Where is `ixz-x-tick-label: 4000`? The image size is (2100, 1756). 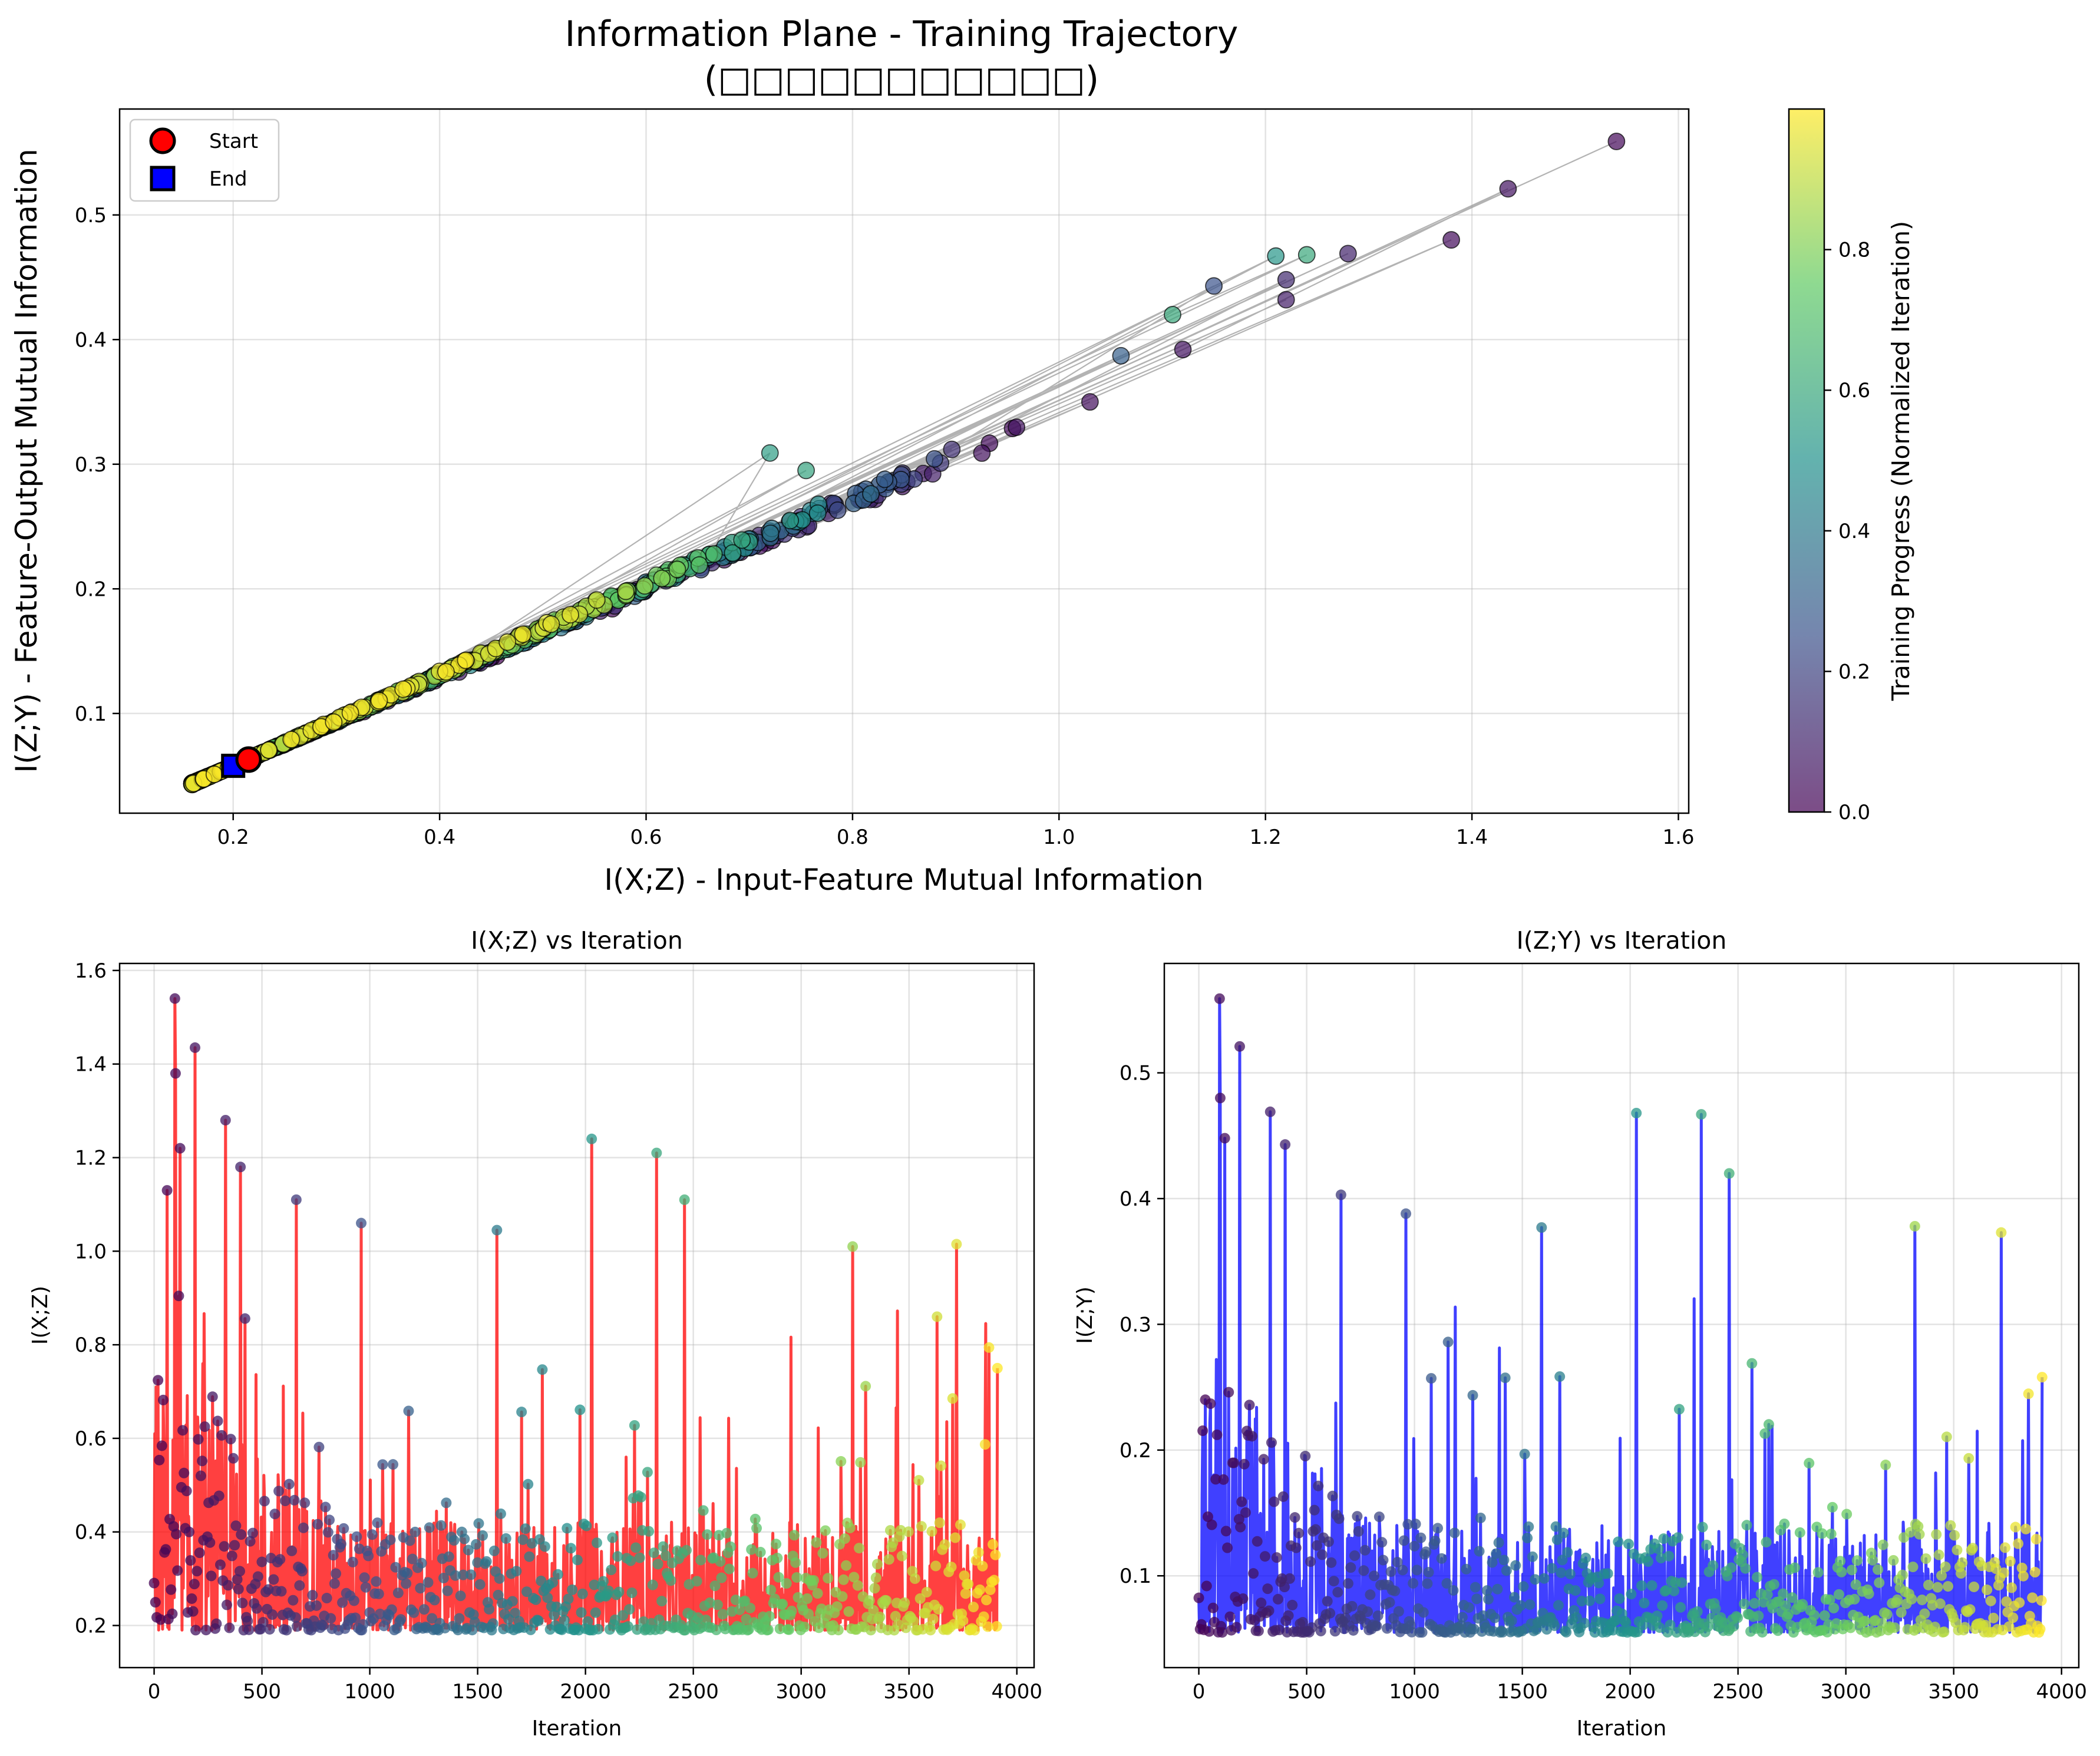
ixz-x-tick-label: 4000 is located at coordinates (1016, 1692).